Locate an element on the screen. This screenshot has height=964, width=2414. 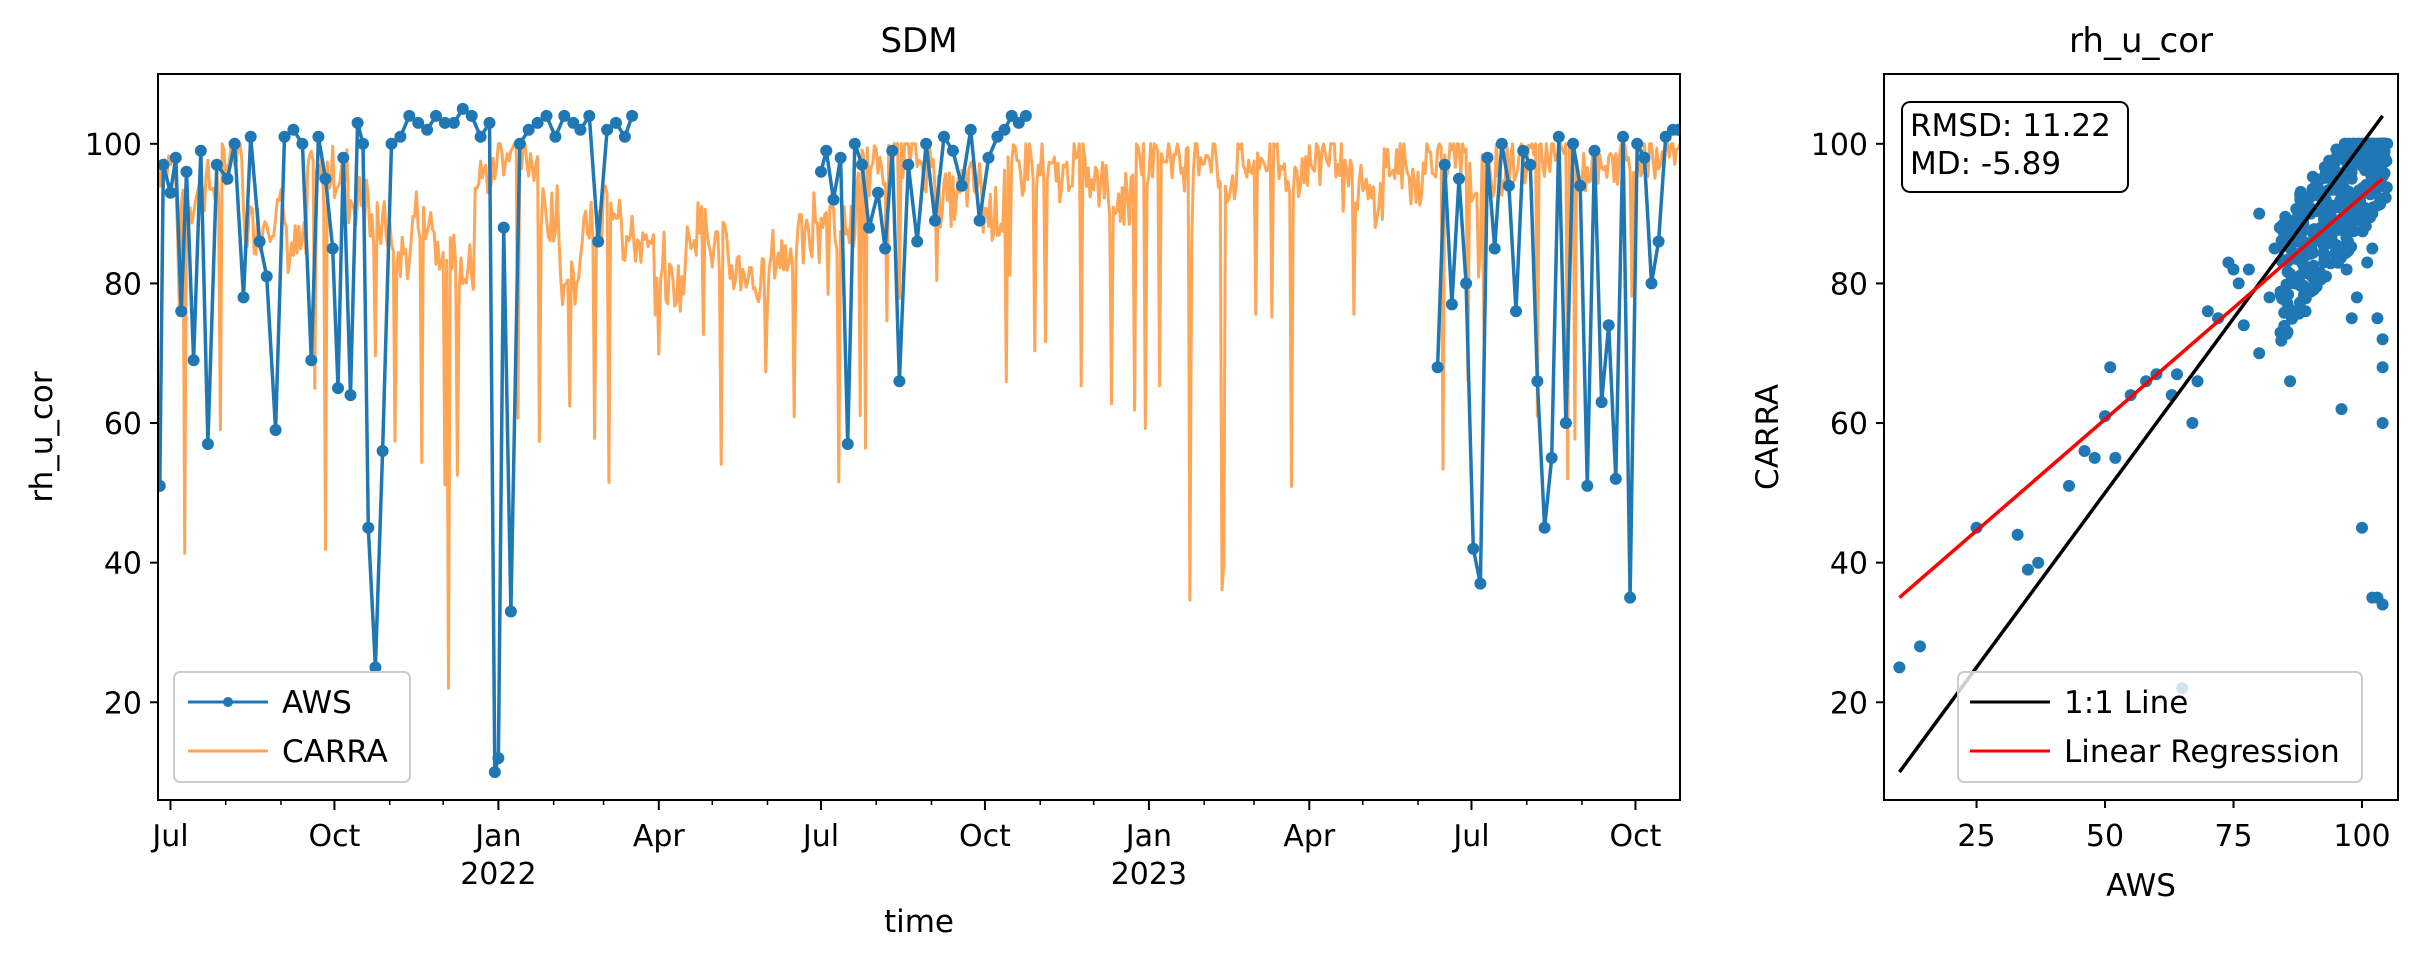
y-tick-label: 100 is located at coordinates (113, 145).